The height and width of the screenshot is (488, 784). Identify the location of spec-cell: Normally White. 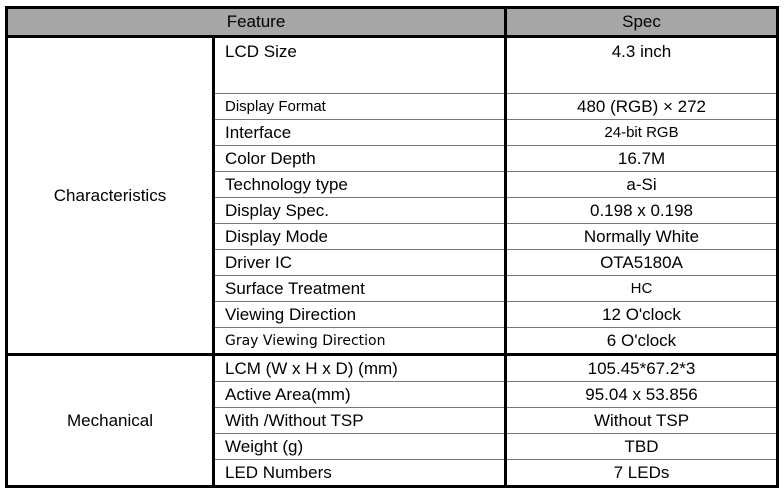
(641, 236).